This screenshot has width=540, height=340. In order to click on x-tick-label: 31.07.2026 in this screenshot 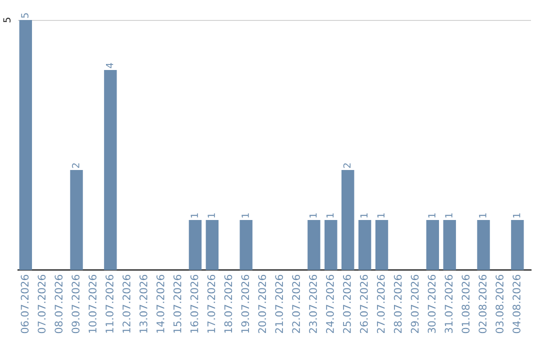, I will do `click(448, 304)`.